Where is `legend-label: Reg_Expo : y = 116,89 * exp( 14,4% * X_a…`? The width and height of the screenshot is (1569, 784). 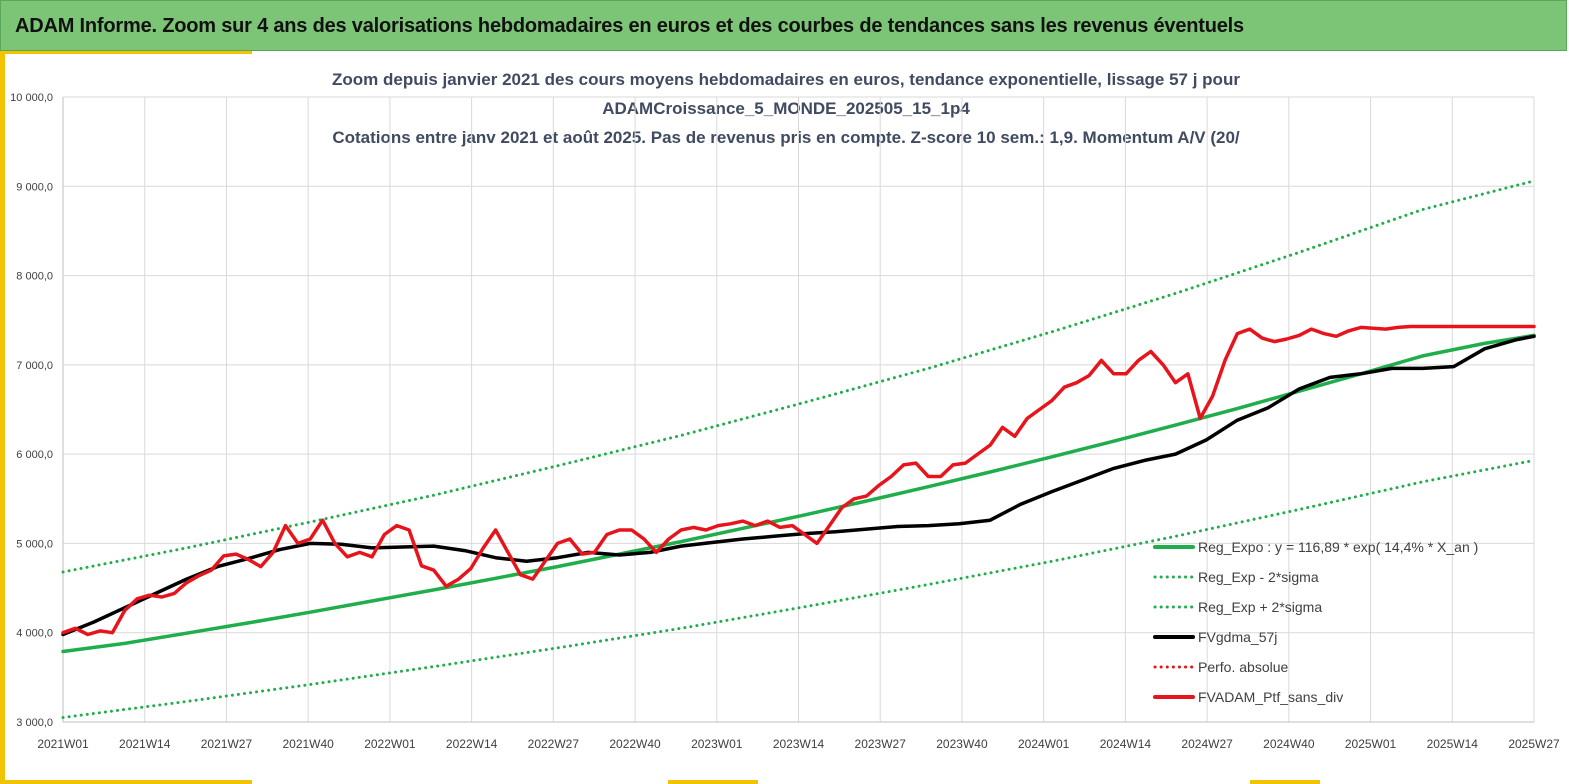
legend-label: Reg_Expo : y = 116,89 * exp( 14,4% * X_a… is located at coordinates (1338, 547).